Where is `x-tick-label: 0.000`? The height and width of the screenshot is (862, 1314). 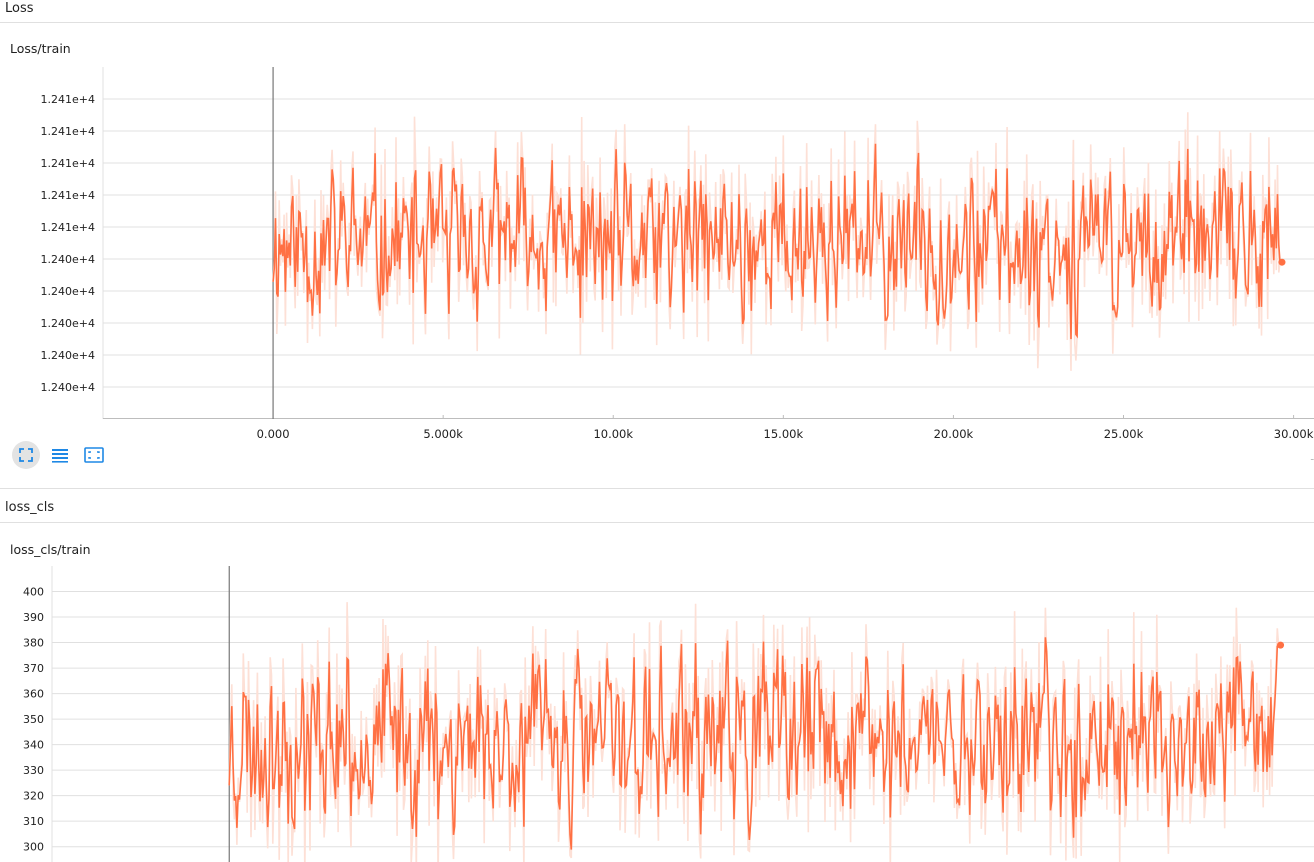 x-tick-label: 0.000 is located at coordinates (273, 433).